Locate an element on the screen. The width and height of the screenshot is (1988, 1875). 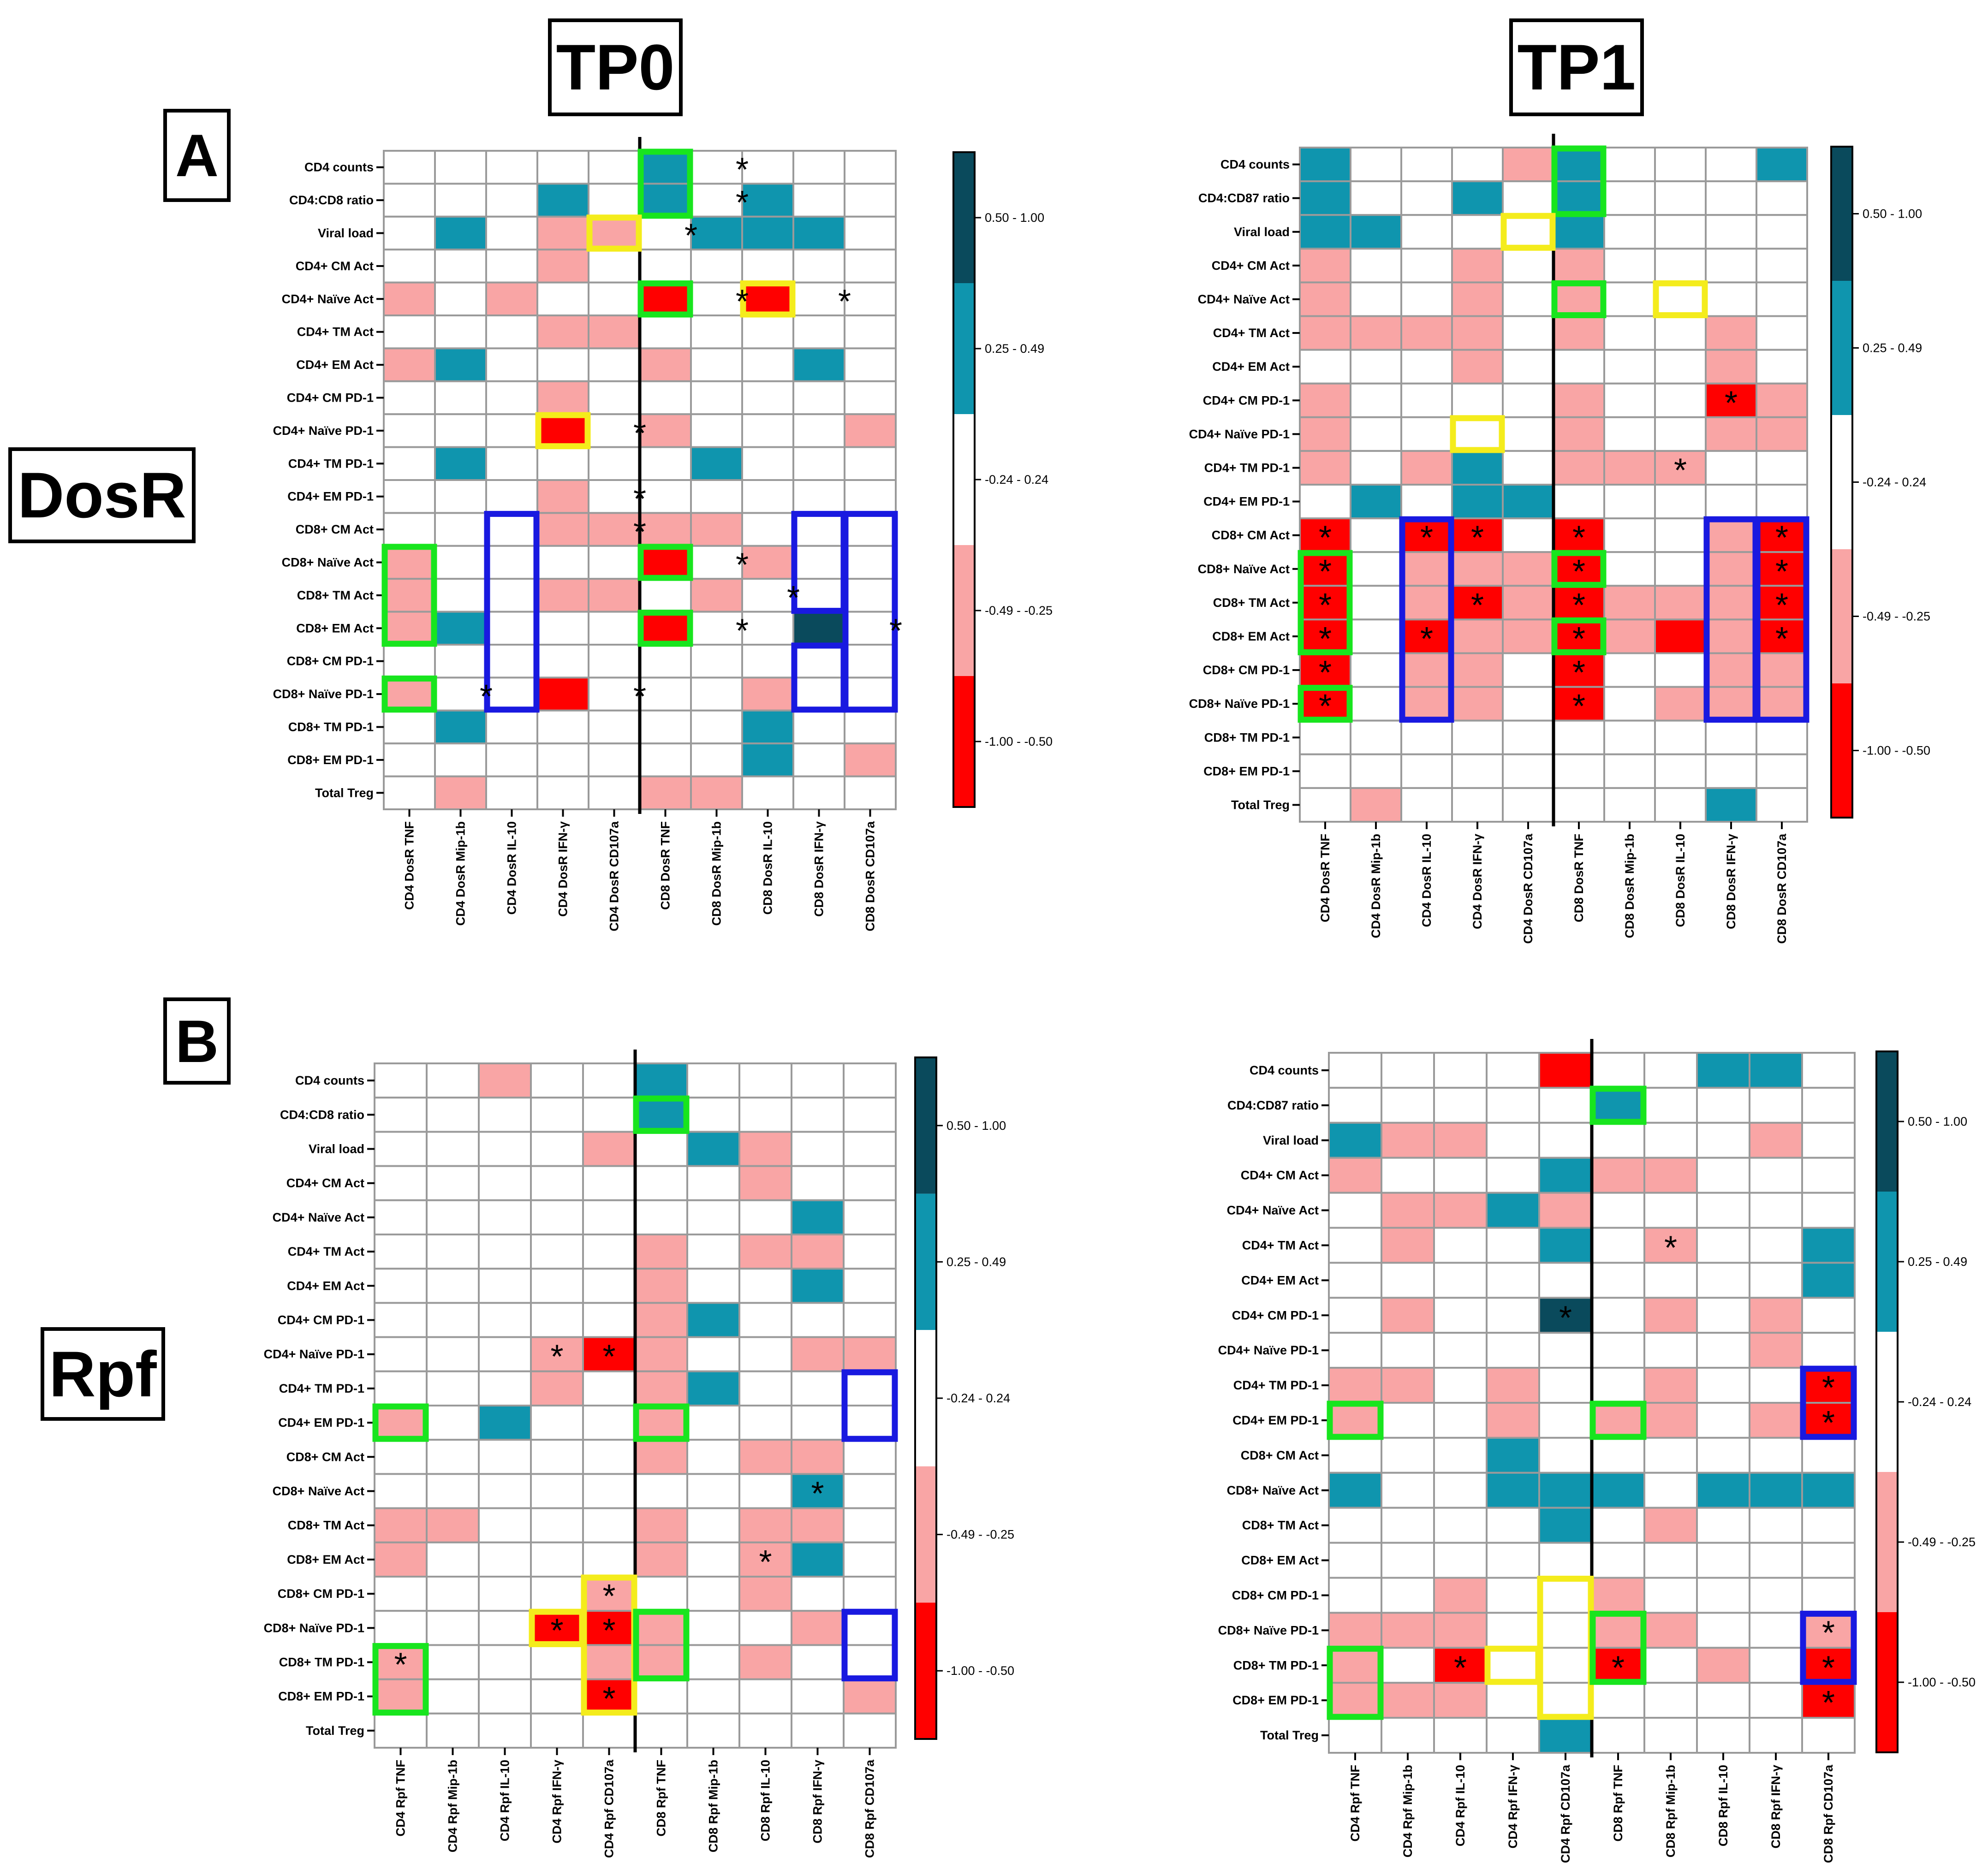
row-label: CD4:CD87 ratio is located at coordinates (1244, 198).